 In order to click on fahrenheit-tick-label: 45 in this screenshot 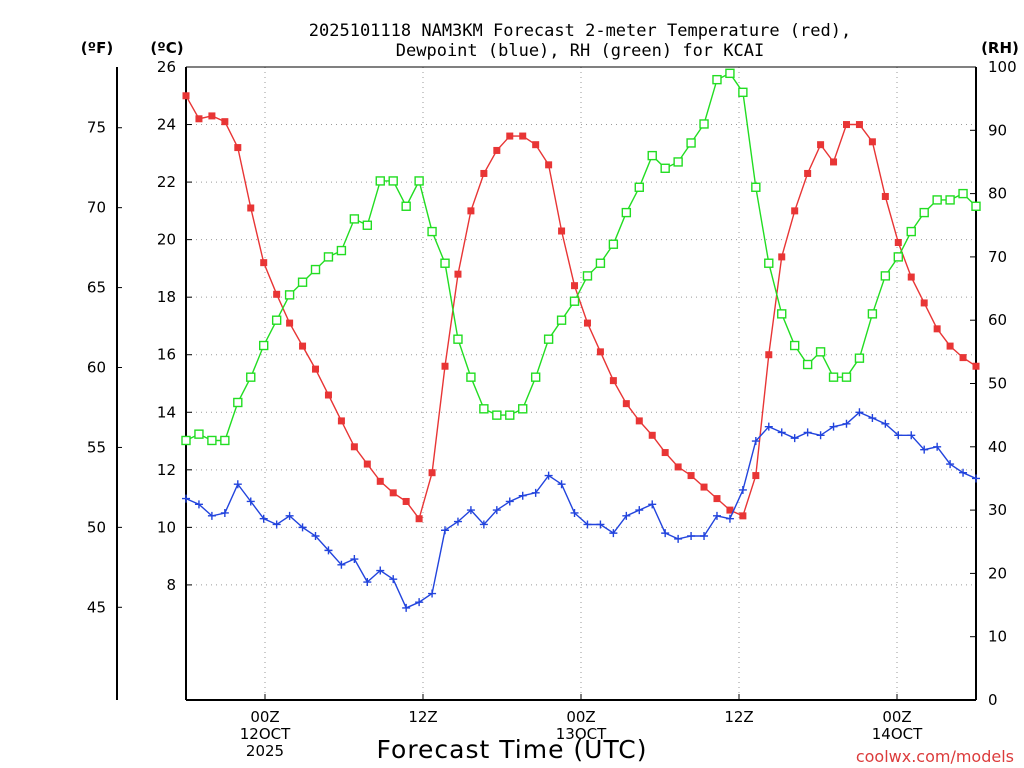, I will do `click(96, 607)`.